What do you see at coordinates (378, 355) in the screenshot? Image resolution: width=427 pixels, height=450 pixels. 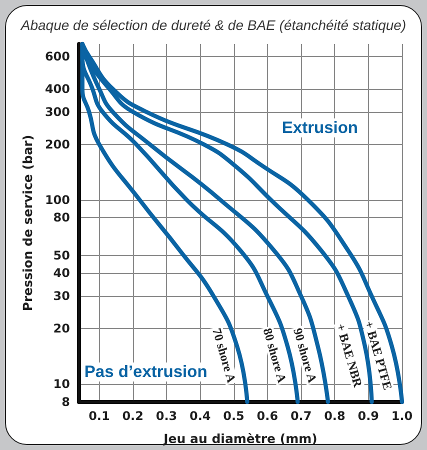 I see `text: + BAE PTFE` at bounding box center [378, 355].